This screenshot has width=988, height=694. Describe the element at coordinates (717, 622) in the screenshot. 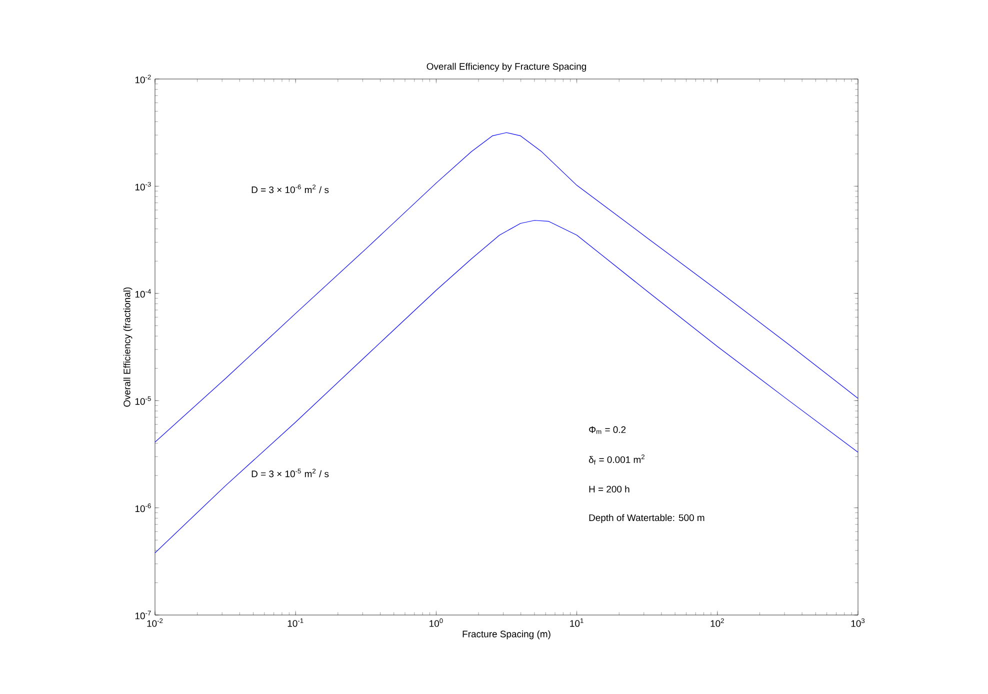

I see `x-tick-label: 10$^{2}$` at that location.